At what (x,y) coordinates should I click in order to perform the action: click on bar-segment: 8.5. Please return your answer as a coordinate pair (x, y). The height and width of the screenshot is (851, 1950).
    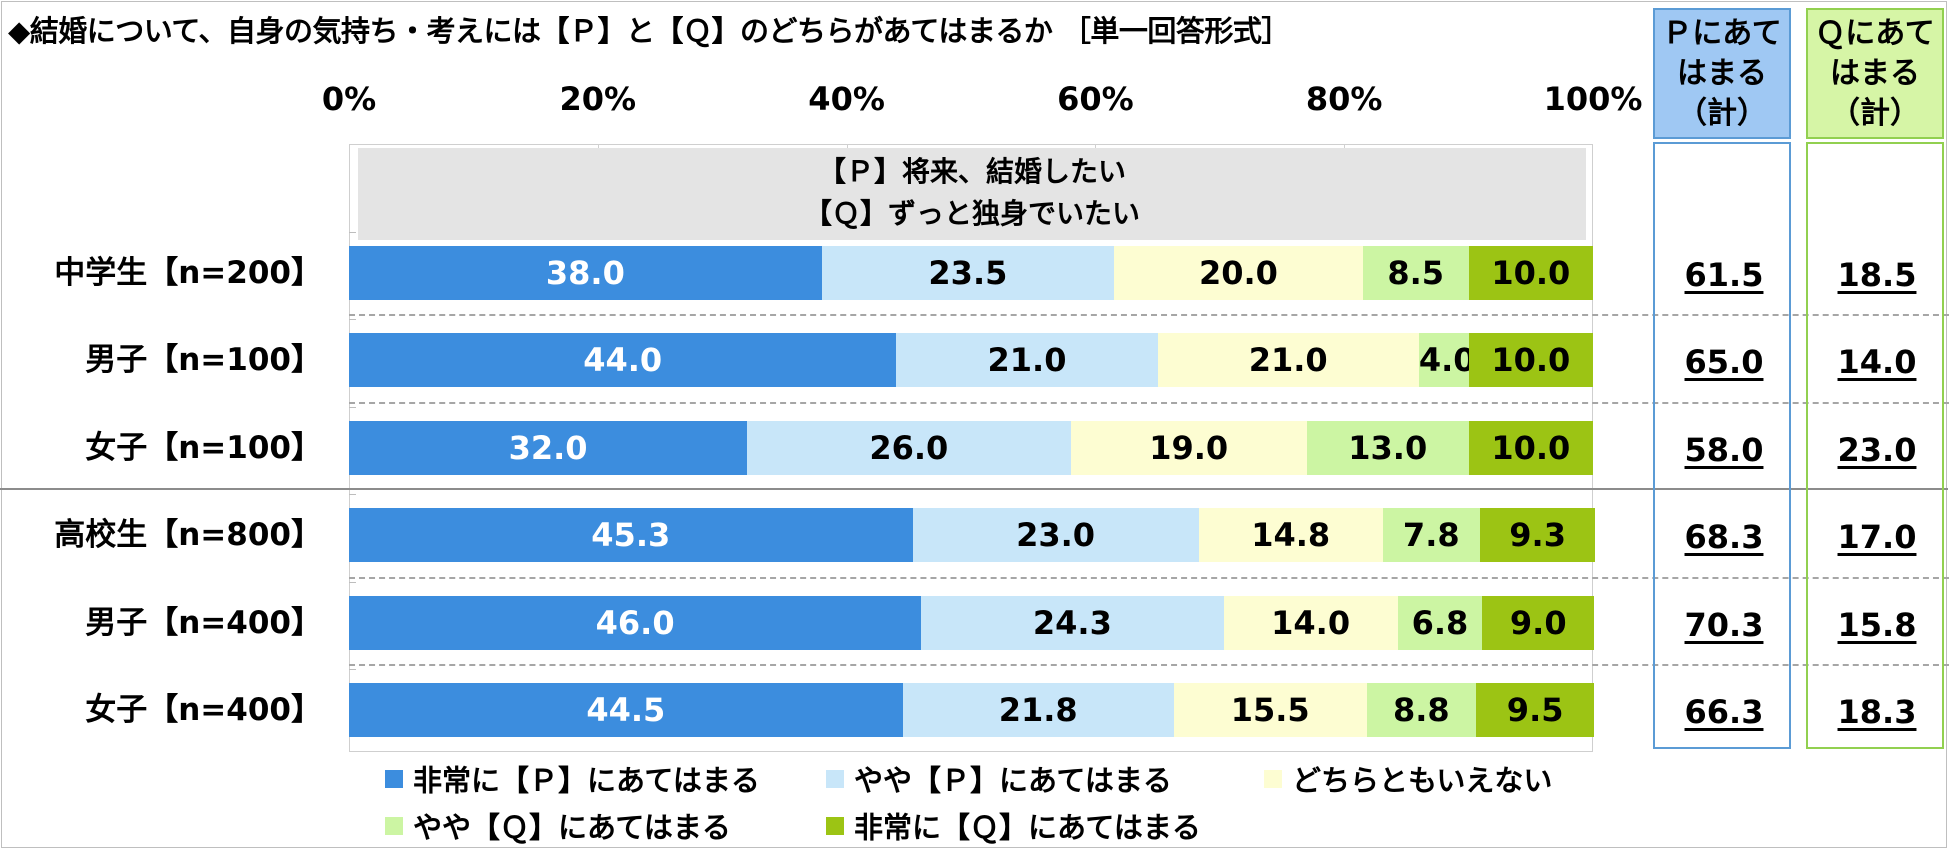
    Looking at the image, I should click on (1415, 273).